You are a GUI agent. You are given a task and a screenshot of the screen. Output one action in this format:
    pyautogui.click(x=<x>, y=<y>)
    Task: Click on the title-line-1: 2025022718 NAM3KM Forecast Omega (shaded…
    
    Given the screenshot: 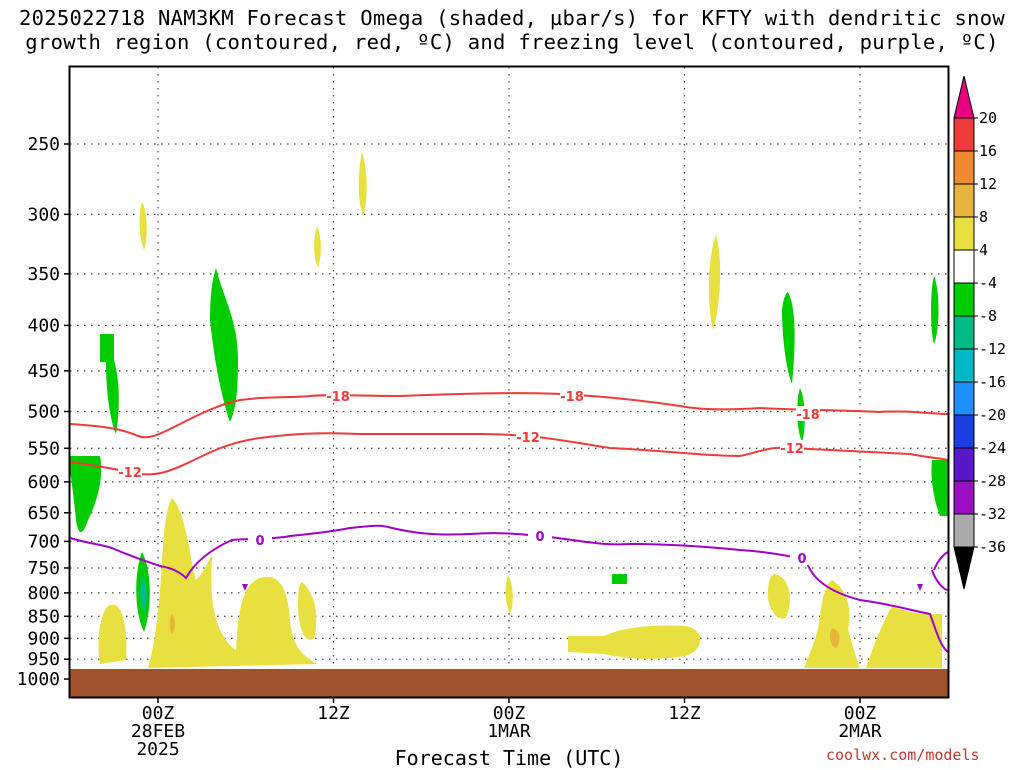 What is the action you would take?
    pyautogui.click(x=512, y=18)
    